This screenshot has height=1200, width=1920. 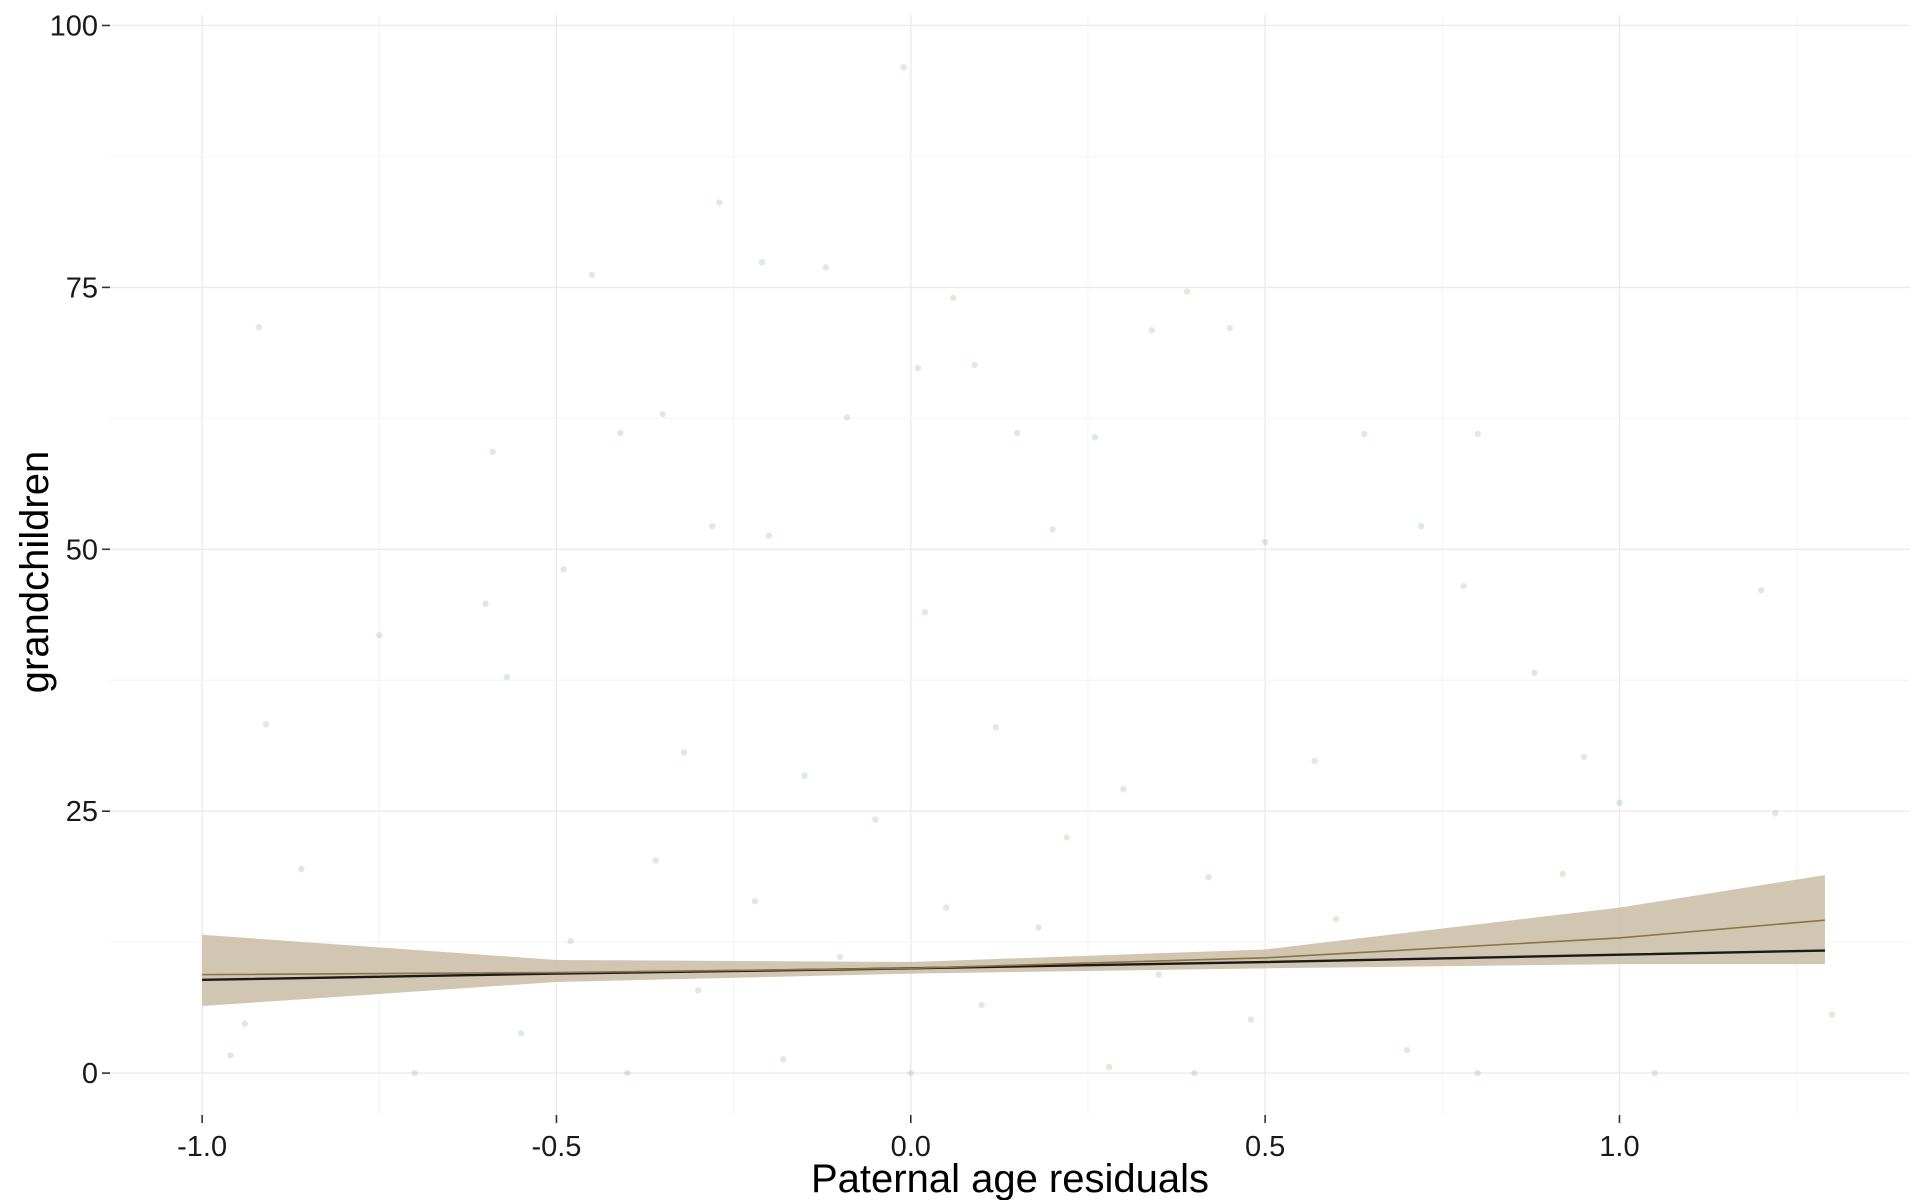 I want to click on x-tick-label: 0.5, so click(x=1265, y=1147).